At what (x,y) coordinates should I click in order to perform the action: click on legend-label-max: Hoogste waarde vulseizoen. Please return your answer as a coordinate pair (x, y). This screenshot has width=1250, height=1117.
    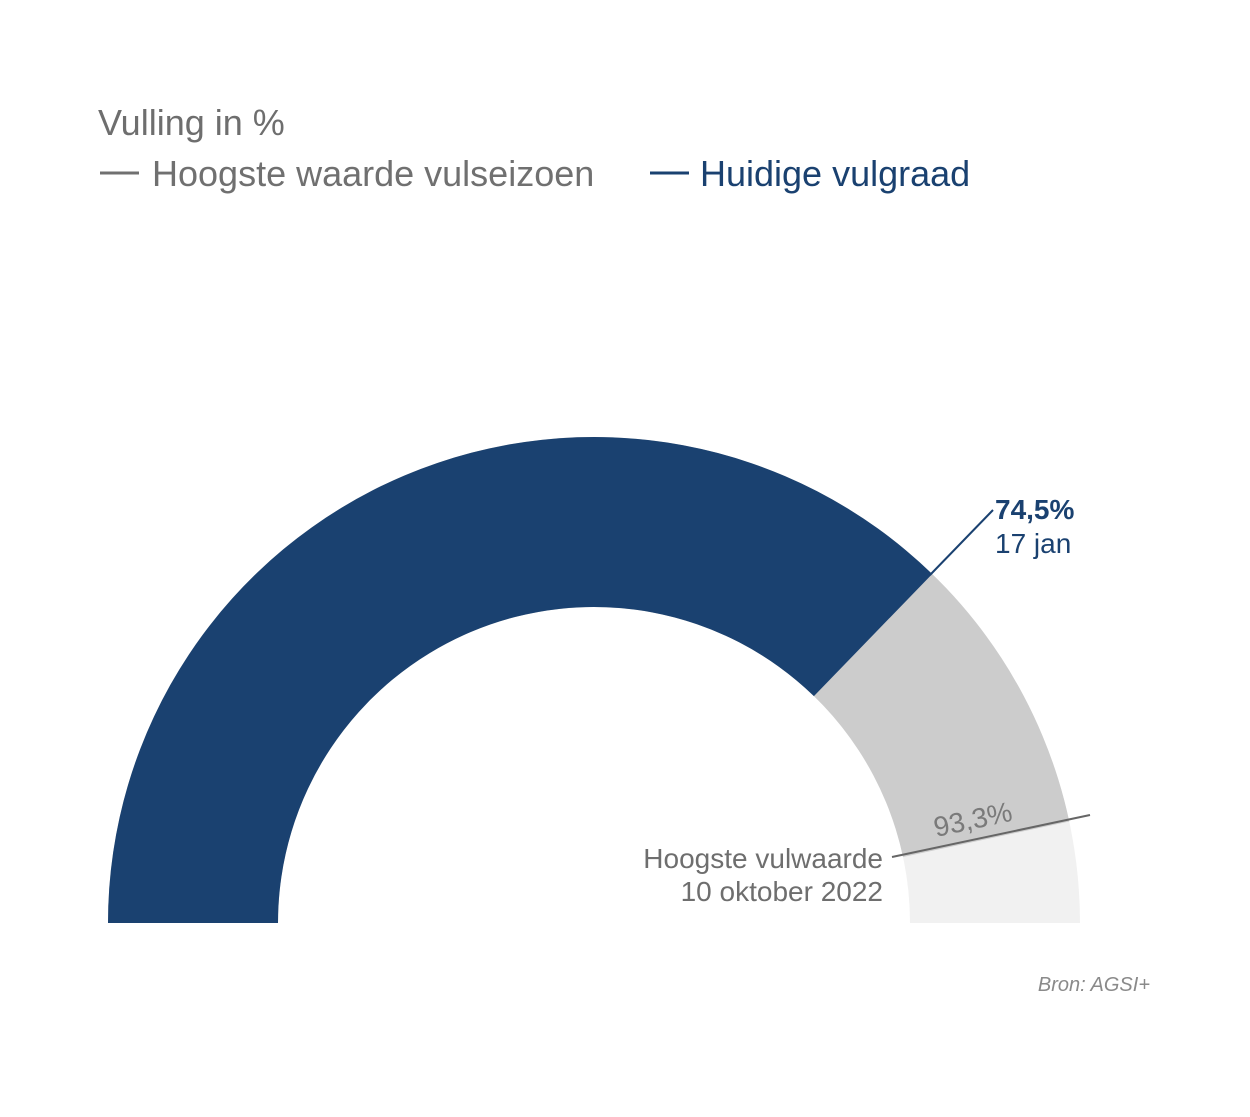
    Looking at the image, I should click on (373, 173).